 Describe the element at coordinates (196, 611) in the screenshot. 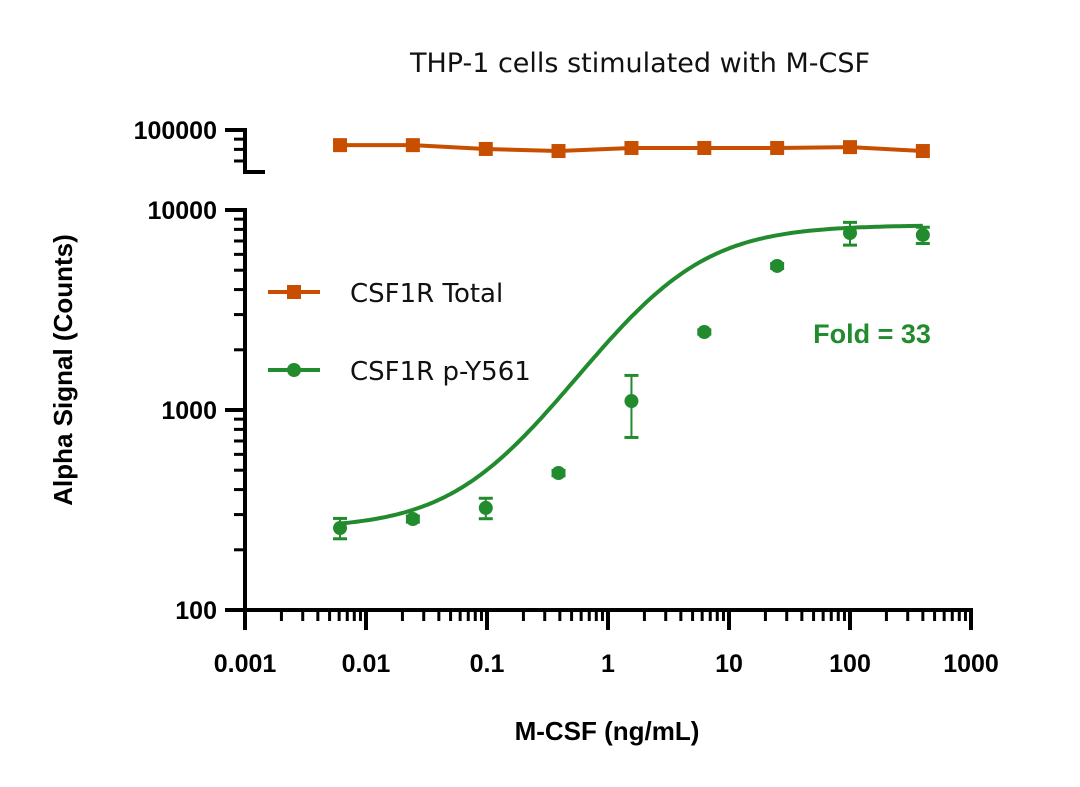

I see `y-tick-label: 100` at that location.